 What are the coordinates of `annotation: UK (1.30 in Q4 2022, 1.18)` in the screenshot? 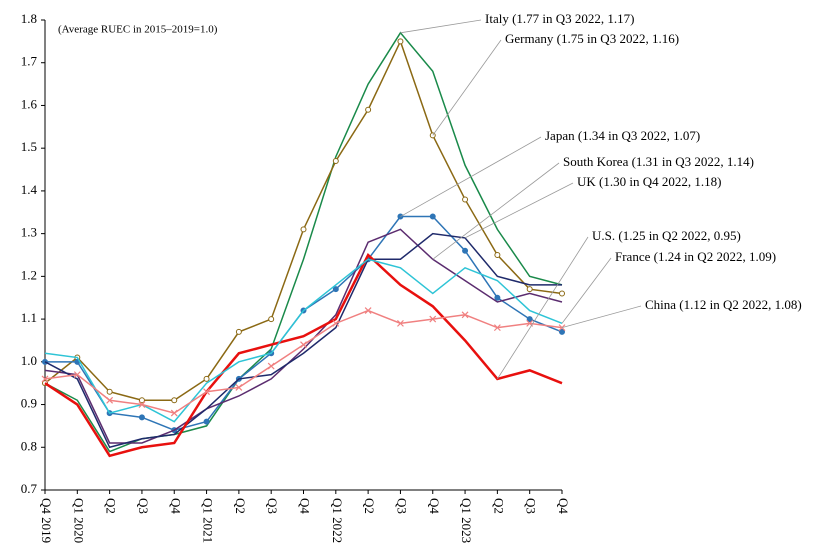 It's located at (649, 181).